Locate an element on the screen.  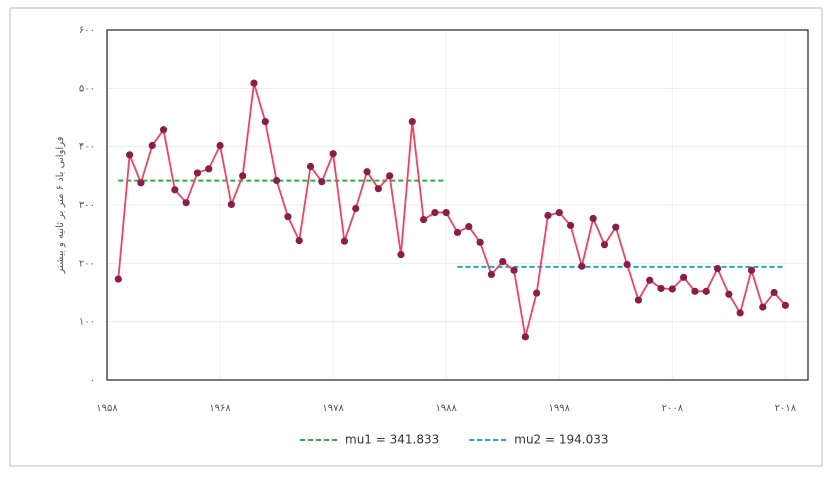
legend-label: mu2 = 194.033 is located at coordinates (561, 440).